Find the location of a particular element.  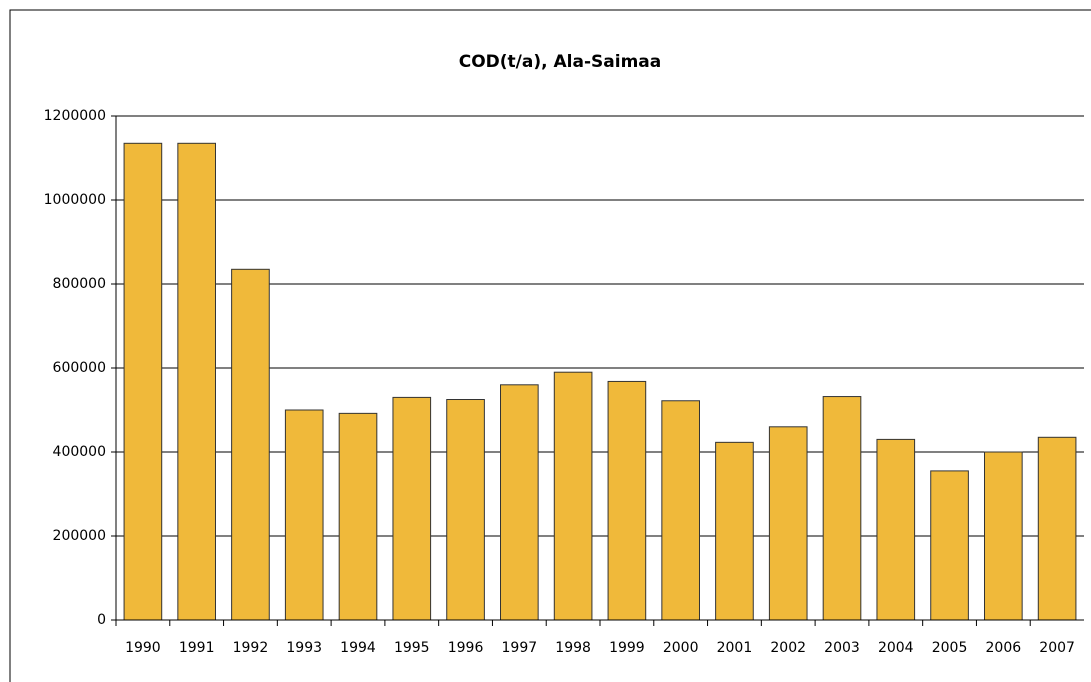

x-tick-label: 1993 is located at coordinates (304, 648).